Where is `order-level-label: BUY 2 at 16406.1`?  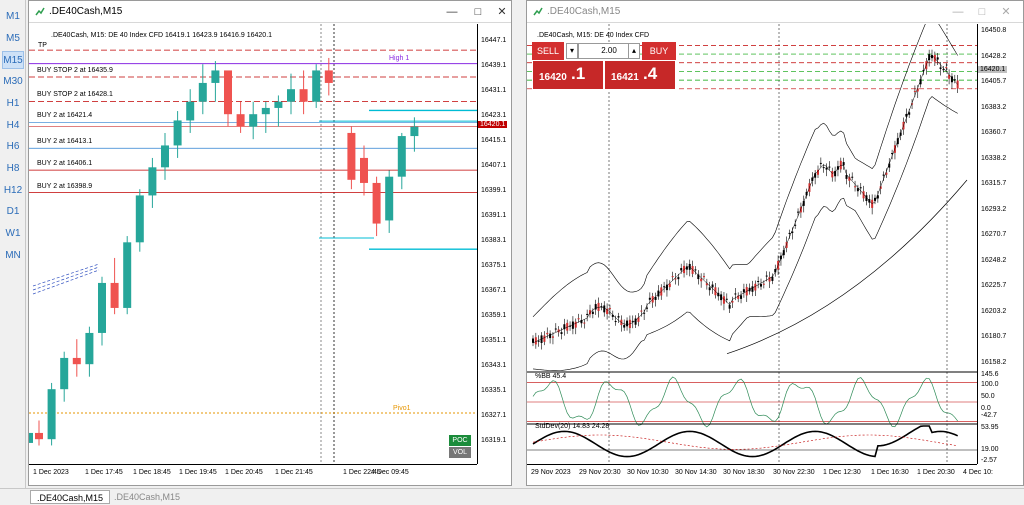 order-level-label: BUY 2 at 16406.1 is located at coordinates (65, 164).